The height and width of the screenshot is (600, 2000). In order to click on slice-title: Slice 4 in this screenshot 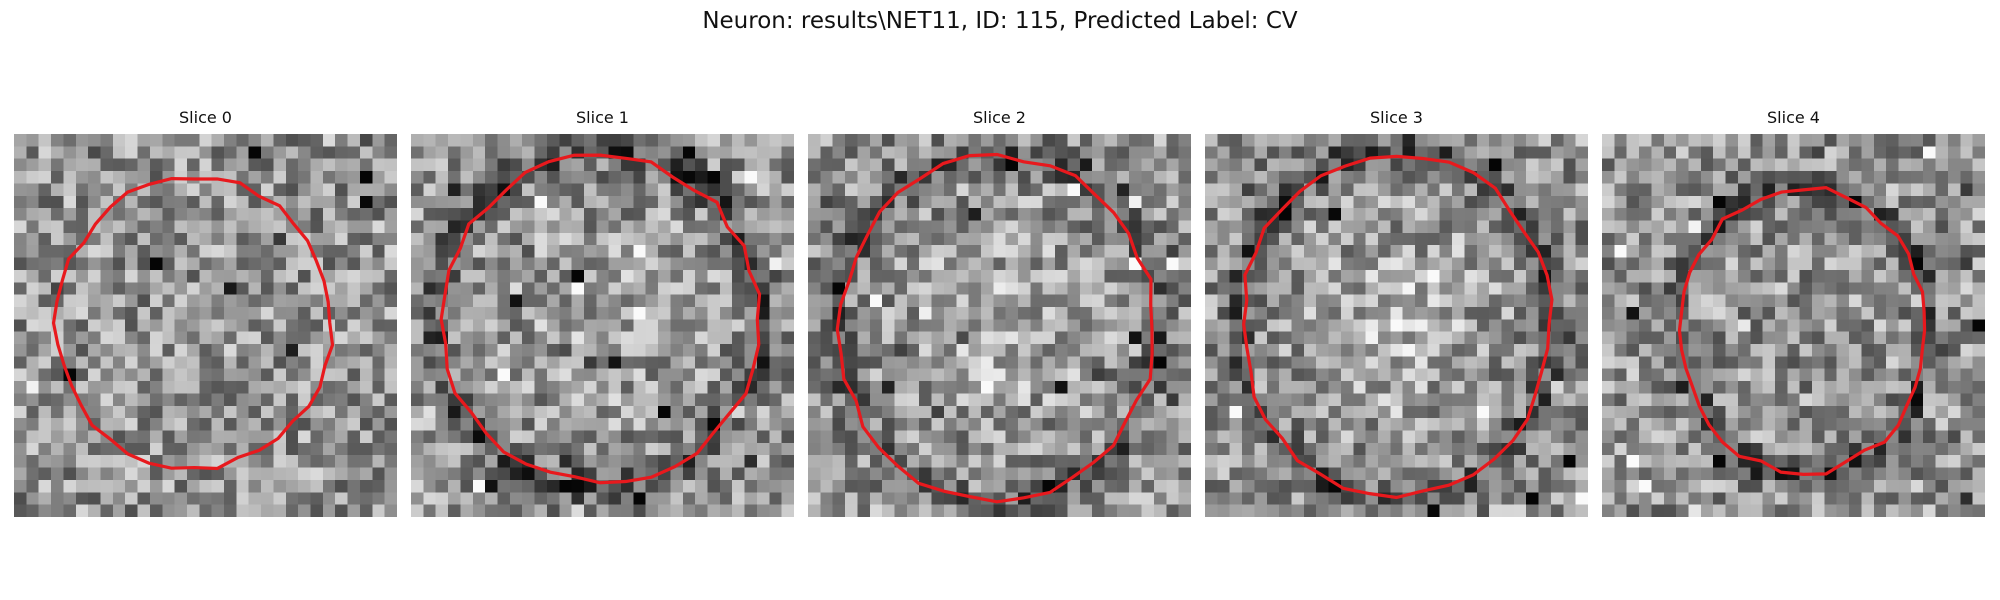, I will do `click(1793, 117)`.